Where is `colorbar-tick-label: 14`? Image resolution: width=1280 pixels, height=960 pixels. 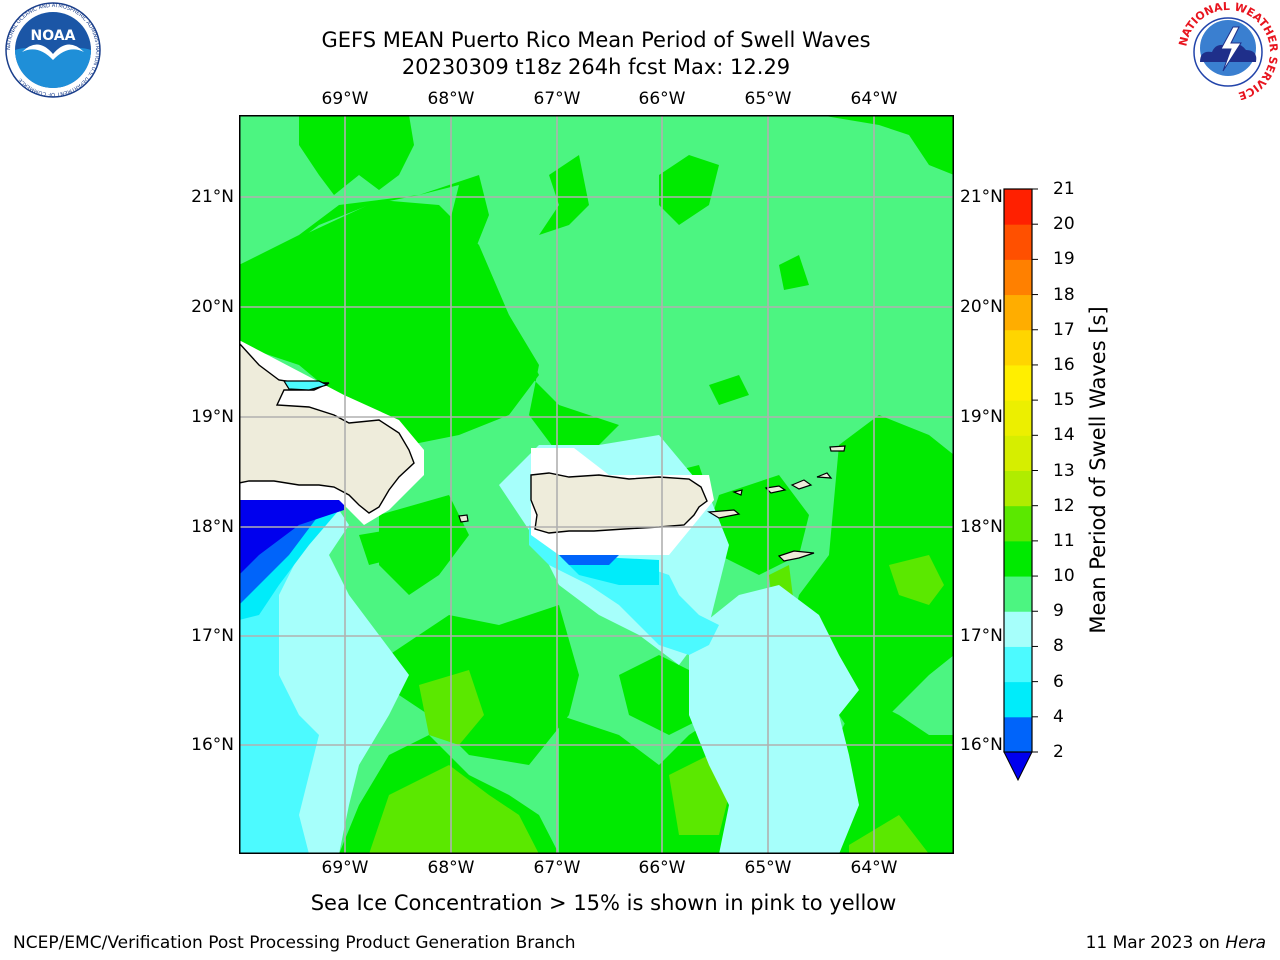 colorbar-tick-label: 14 is located at coordinates (1064, 435).